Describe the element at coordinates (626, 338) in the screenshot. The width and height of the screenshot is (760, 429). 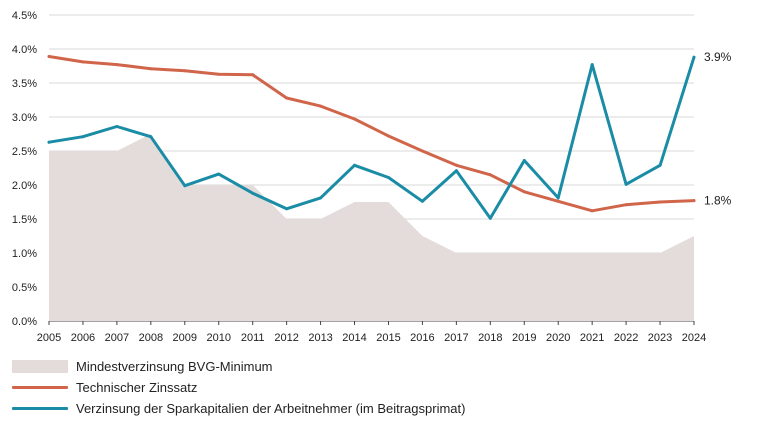
I see `x-tick-label: 2022` at that location.